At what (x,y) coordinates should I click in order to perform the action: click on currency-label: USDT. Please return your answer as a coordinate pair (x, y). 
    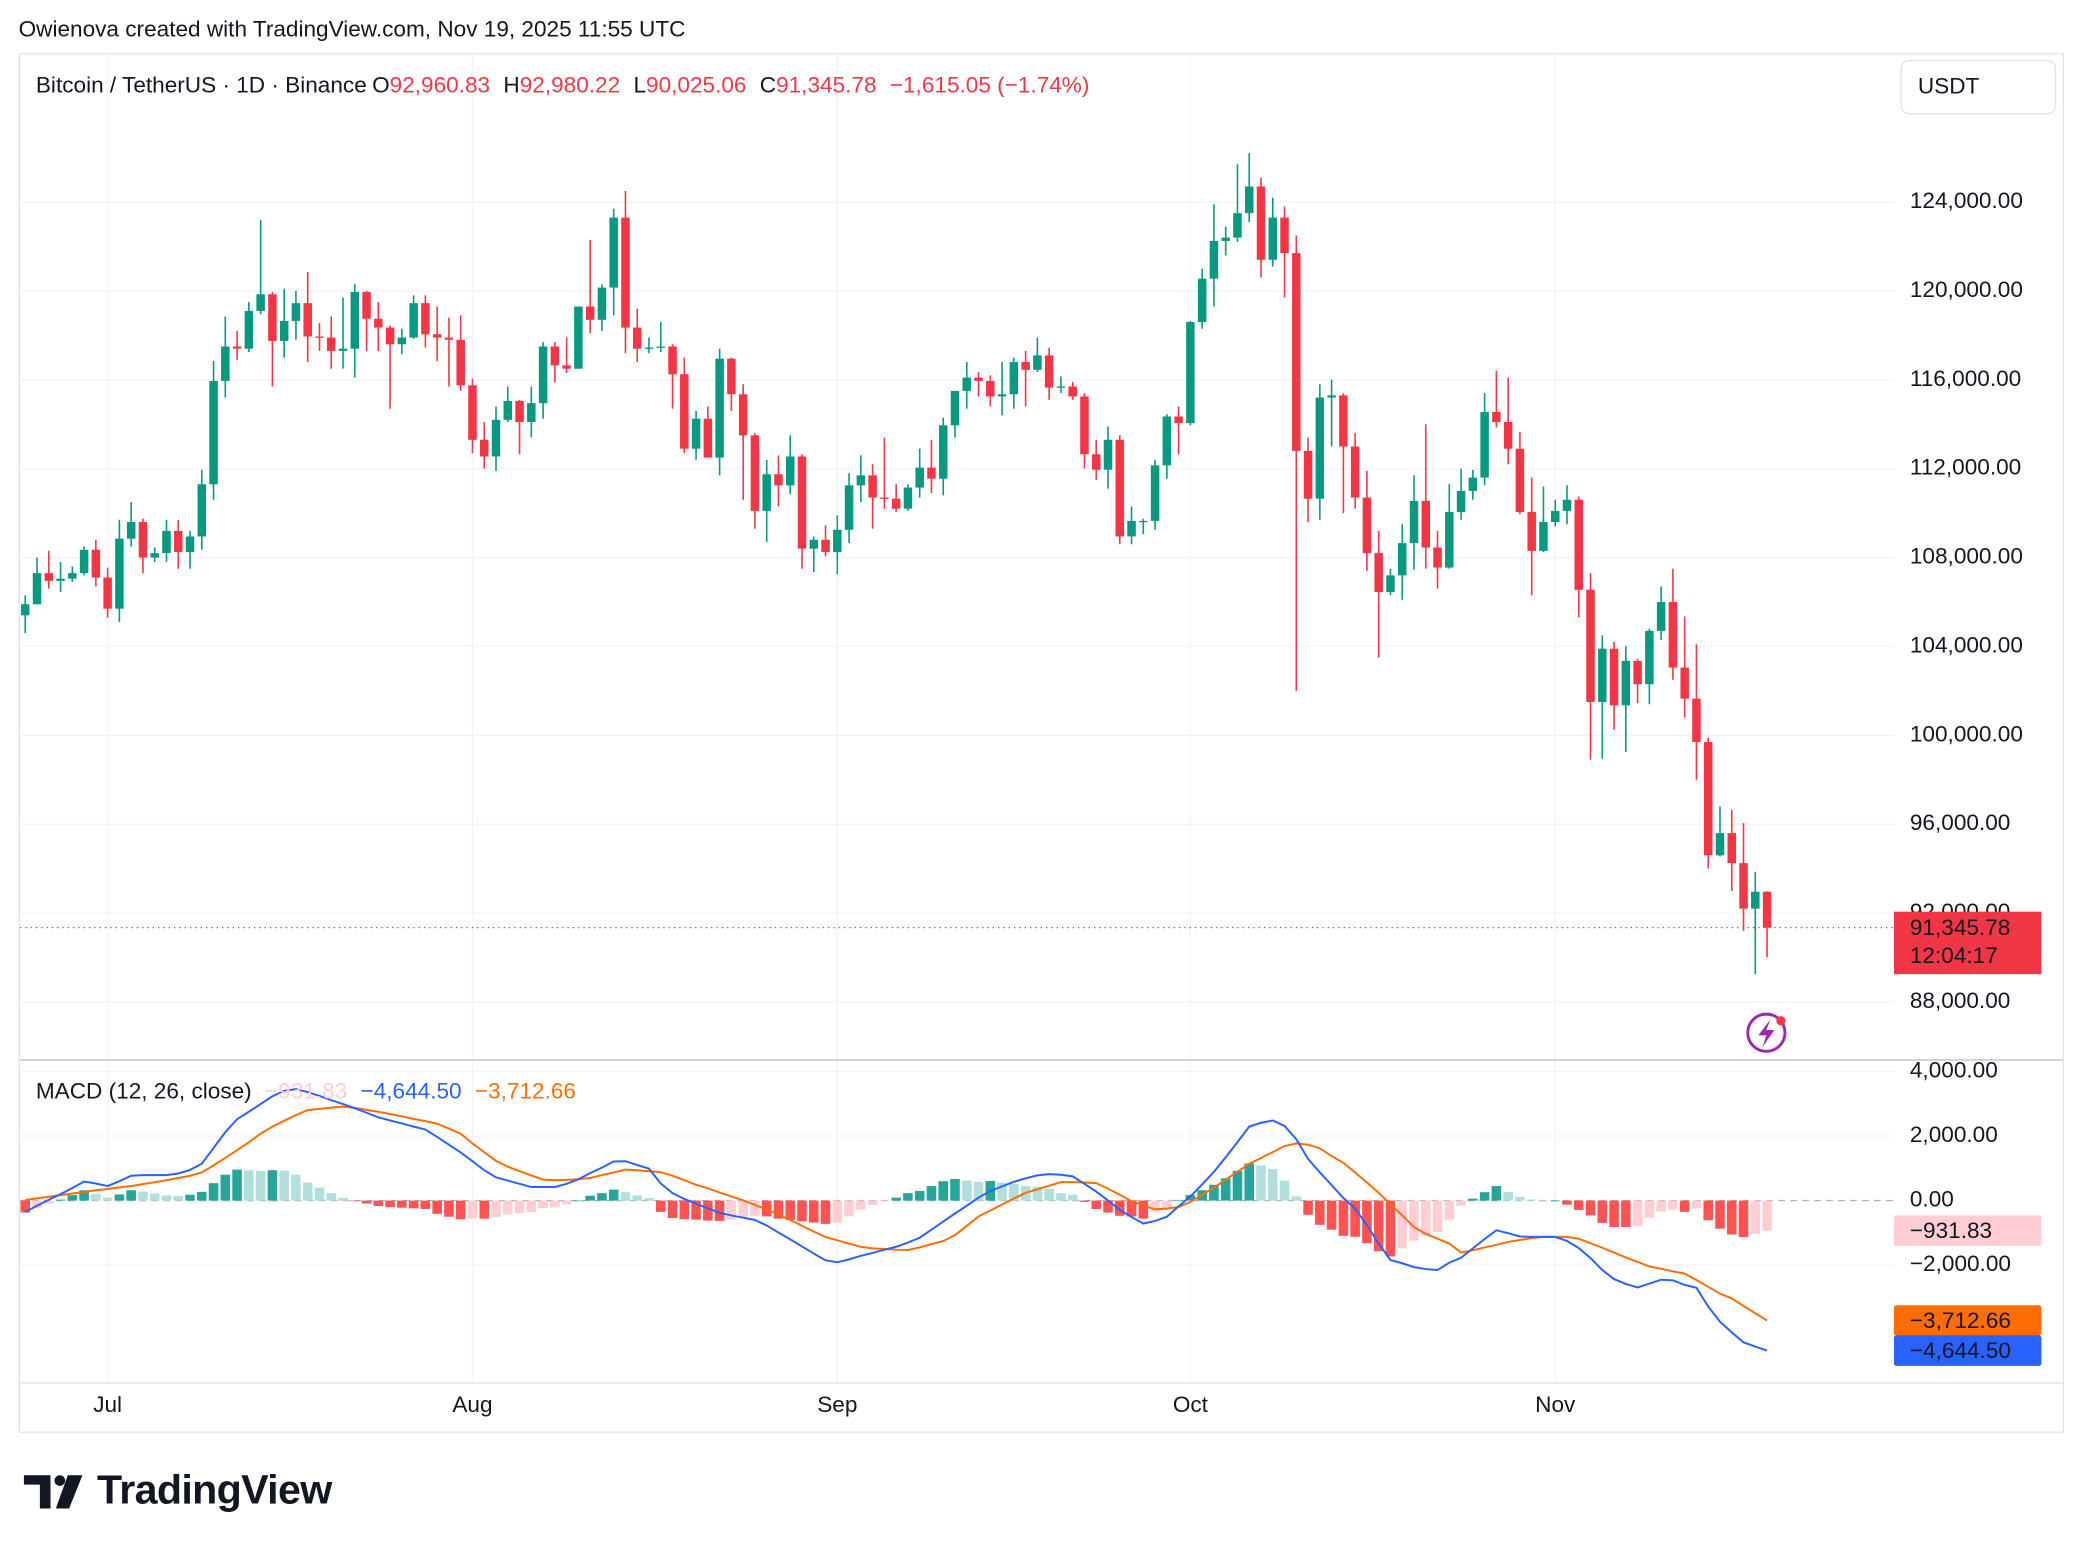
    Looking at the image, I should click on (1949, 86).